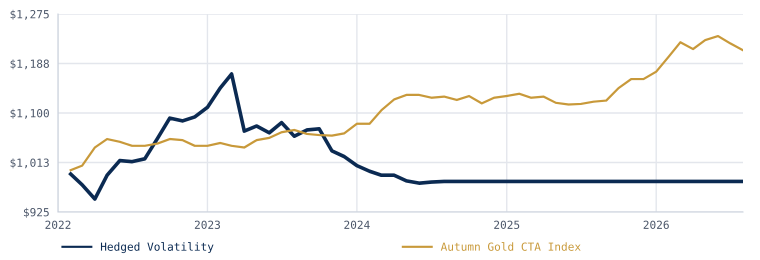 This screenshot has height=260, width=760. Describe the element at coordinates (357, 224) in the screenshot. I see `x-tick-label: 2024` at that location.